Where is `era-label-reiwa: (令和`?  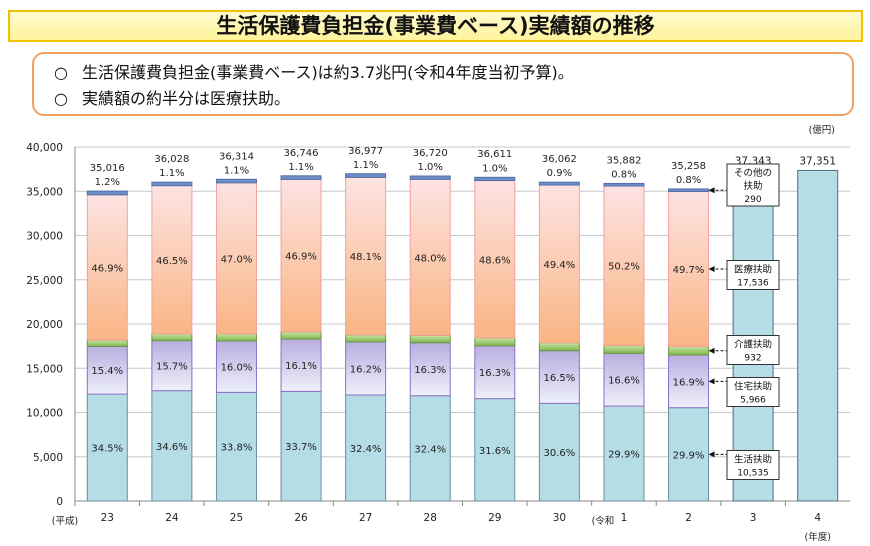 era-label-reiwa: (令和 is located at coordinates (603, 521).